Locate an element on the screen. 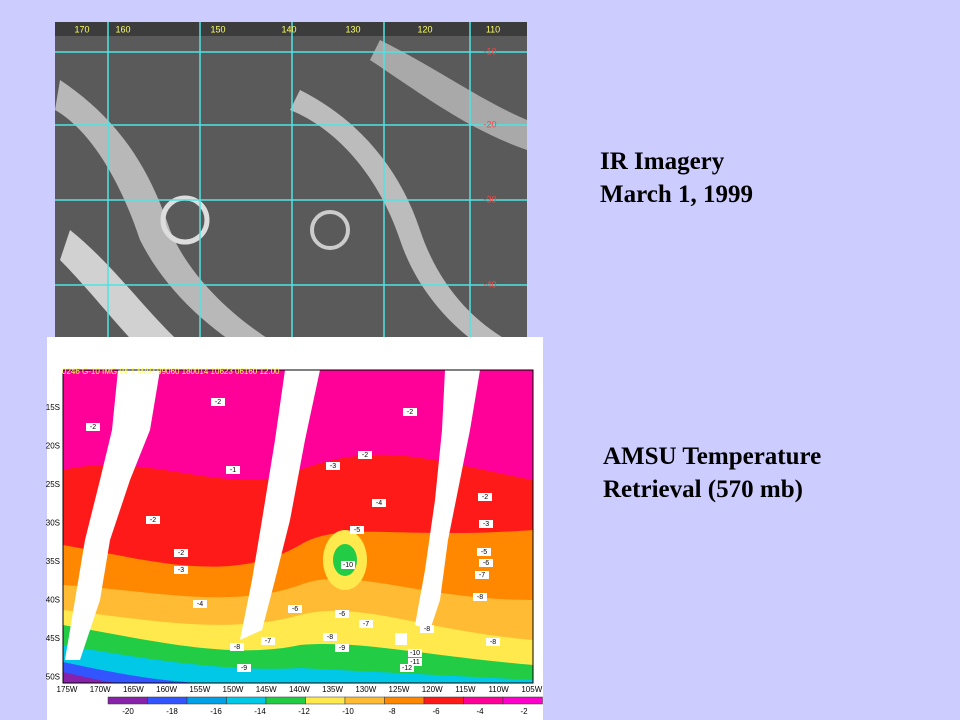 This screenshot has width=960, height=720. caption-line: March 1, 1999 is located at coordinates (676, 194).